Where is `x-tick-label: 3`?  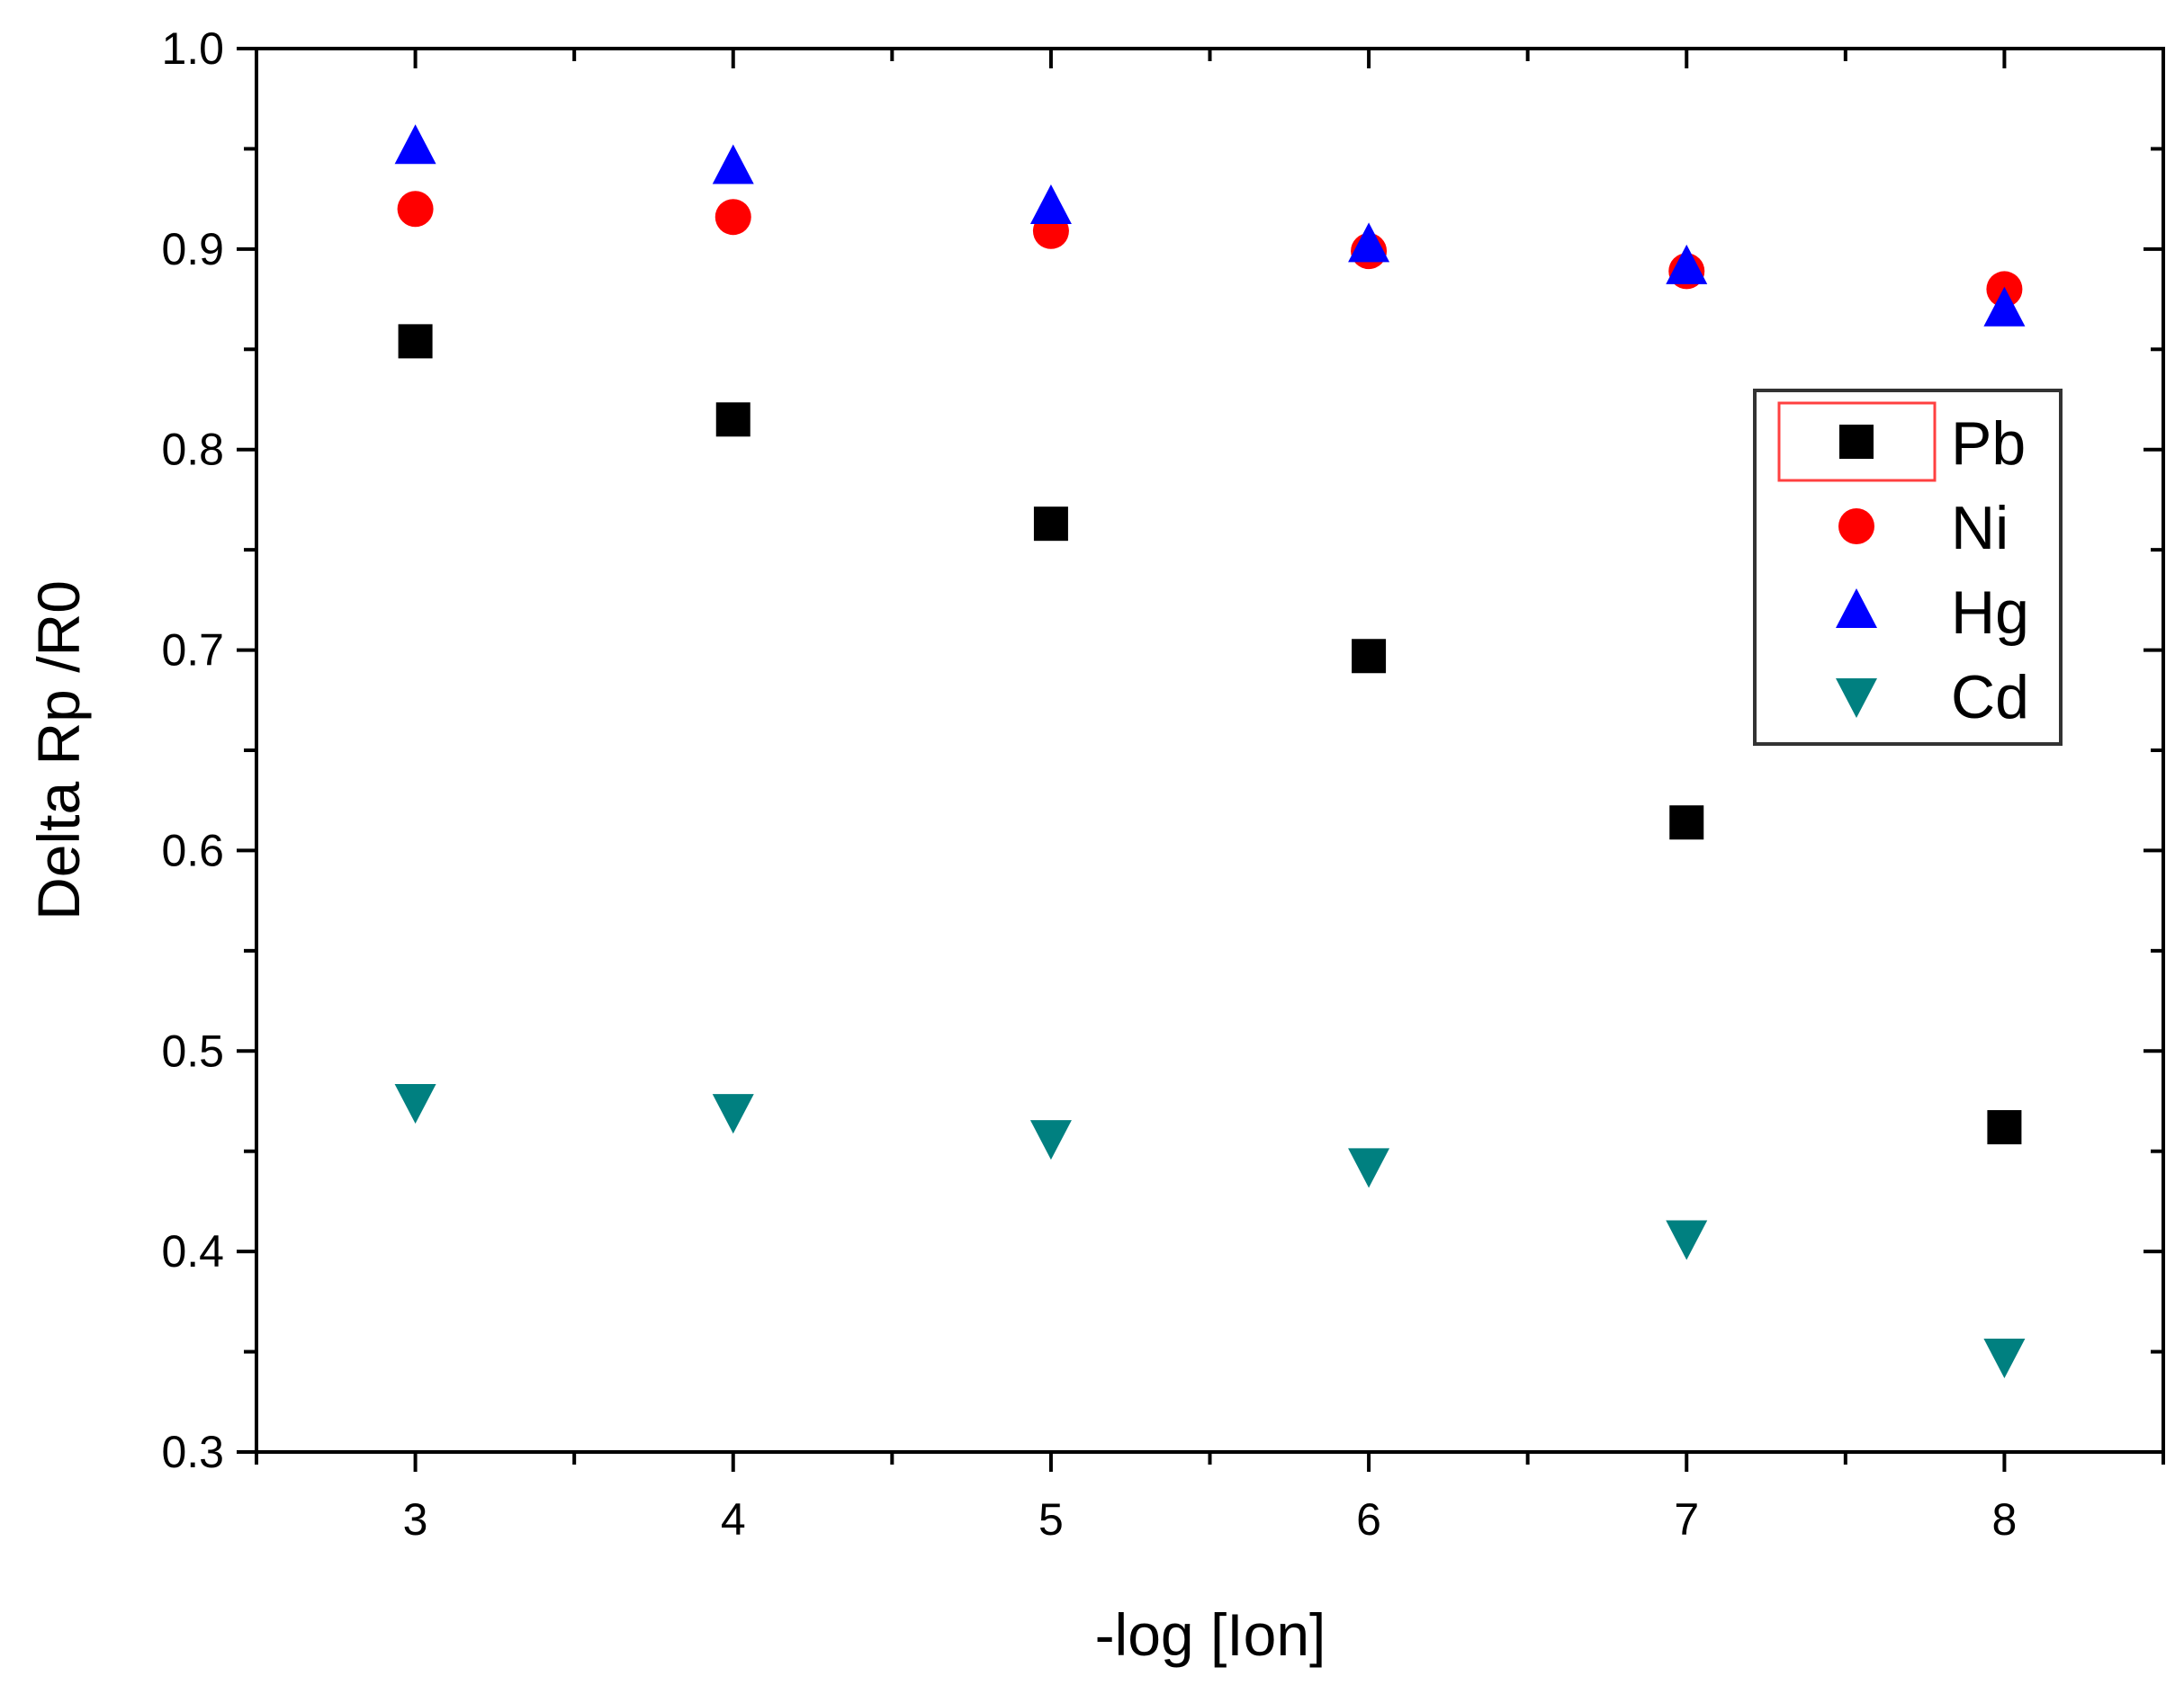 x-tick-label: 3 is located at coordinates (415, 1520).